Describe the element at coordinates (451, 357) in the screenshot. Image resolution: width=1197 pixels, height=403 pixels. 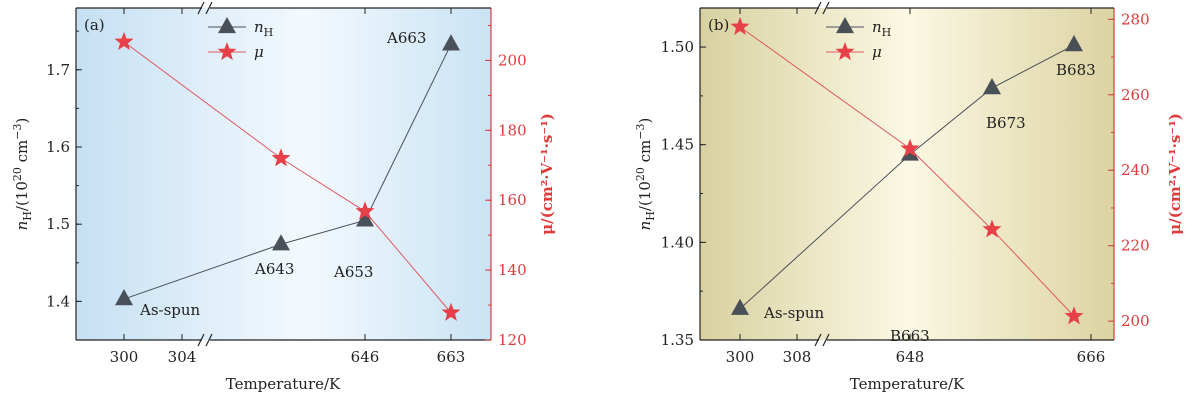
I see `x-tick-label-a-3: 663` at that location.